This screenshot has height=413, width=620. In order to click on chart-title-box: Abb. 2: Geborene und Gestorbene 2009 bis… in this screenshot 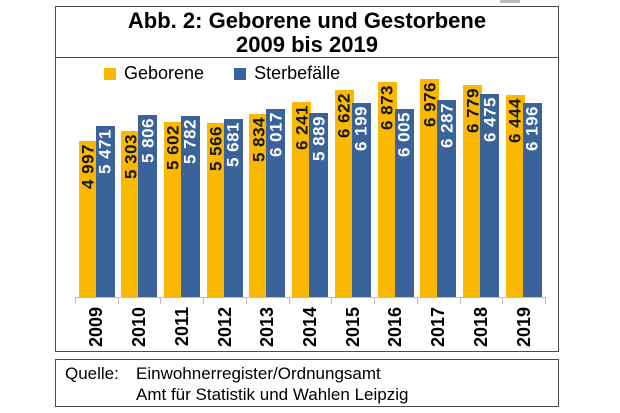, I will do `click(307, 32)`.